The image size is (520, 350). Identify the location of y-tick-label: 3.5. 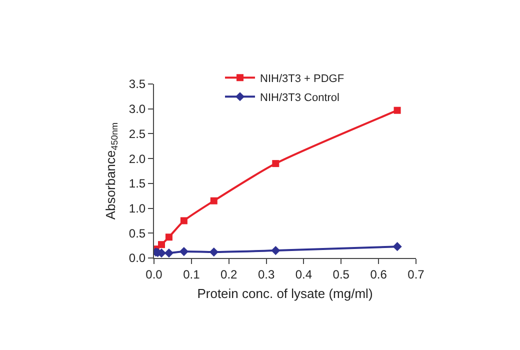
(137, 84).